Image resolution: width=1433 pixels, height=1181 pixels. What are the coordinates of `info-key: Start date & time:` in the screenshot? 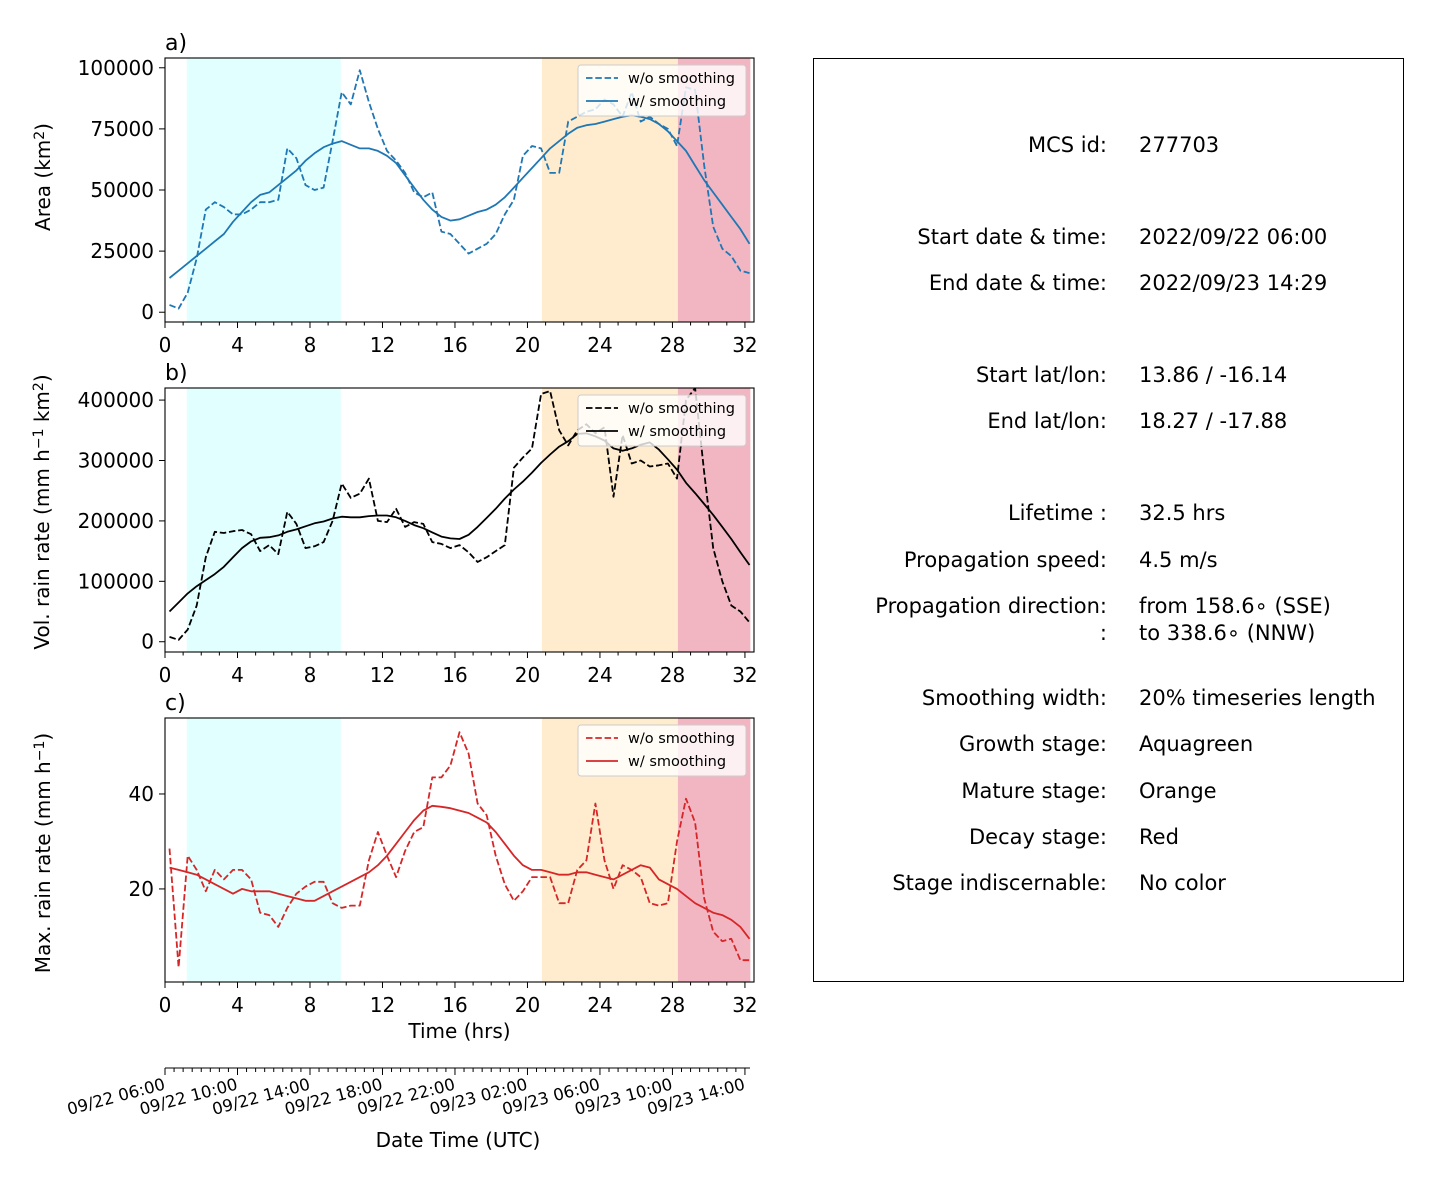 It's located at (1012, 237).